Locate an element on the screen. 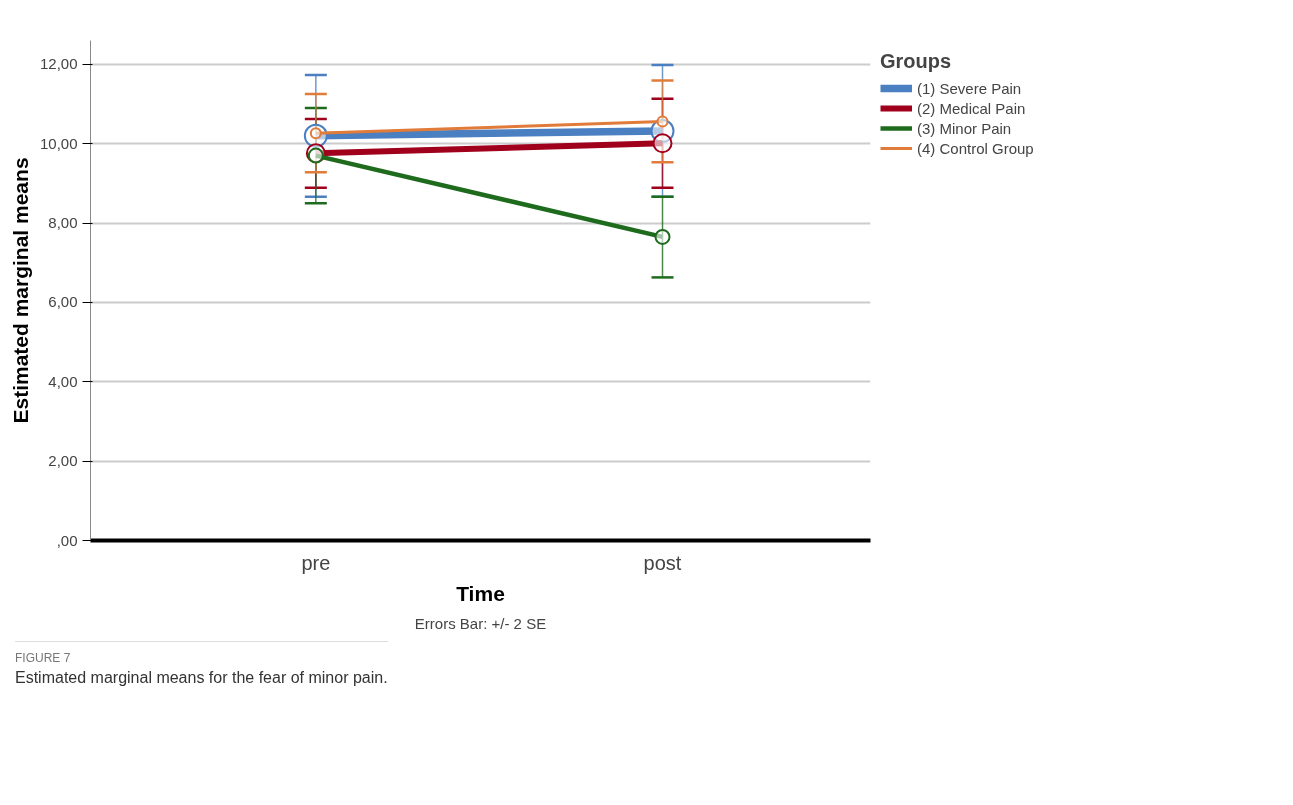 This screenshot has width=1293, height=805. x-axis-title: Time is located at coordinates (480, 593).